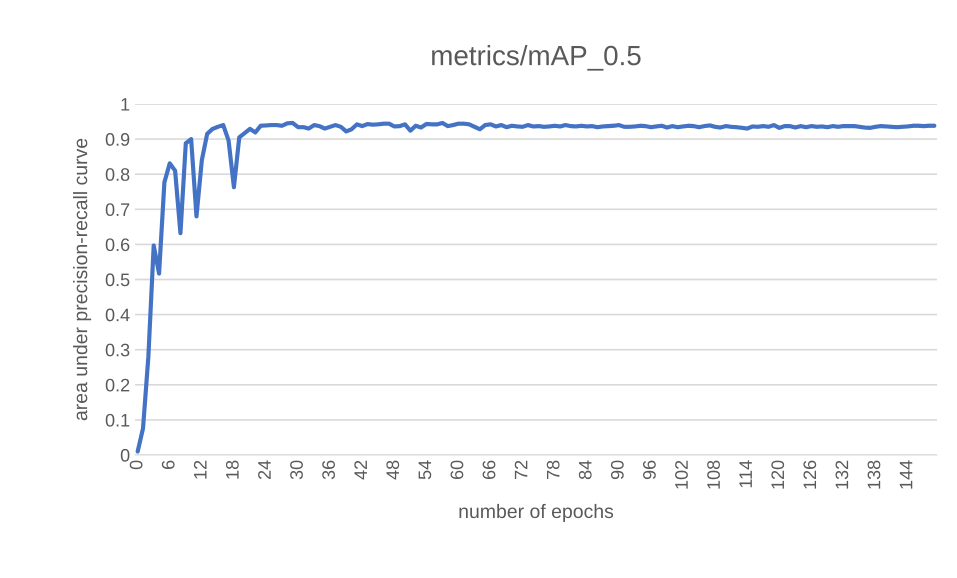 Image resolution: width=957 pixels, height=578 pixels. I want to click on y-tick-label: 0.2, so click(118, 385).